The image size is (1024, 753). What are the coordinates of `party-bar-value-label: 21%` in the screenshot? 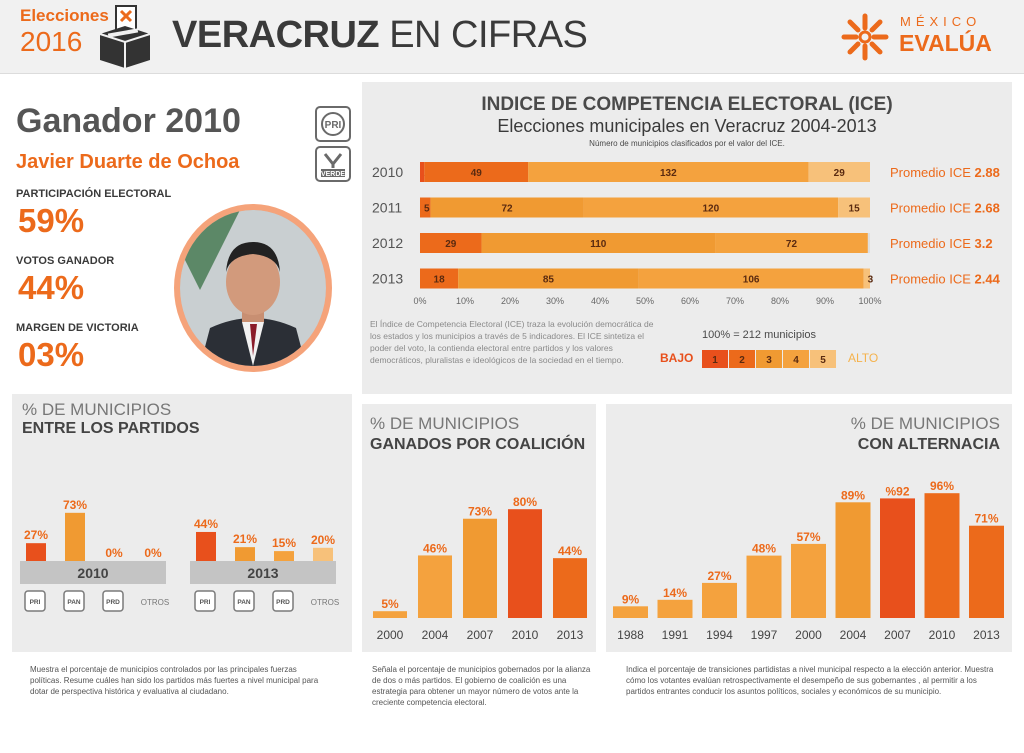 It's located at (245, 539).